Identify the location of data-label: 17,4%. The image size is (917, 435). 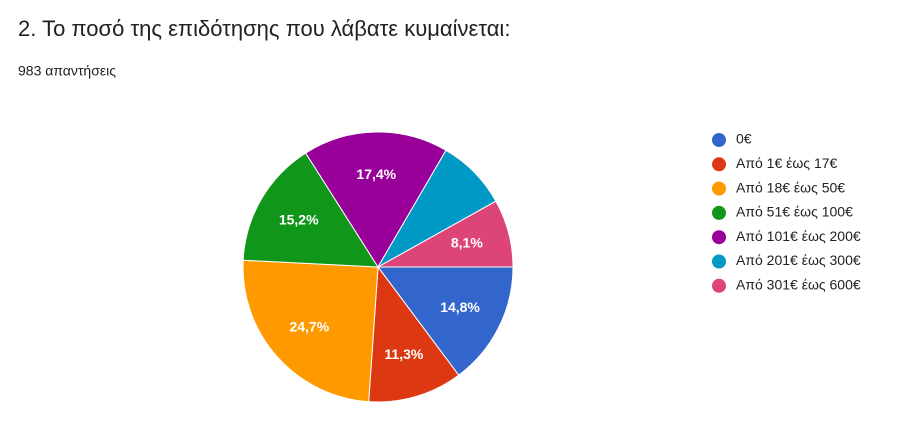
(376, 174).